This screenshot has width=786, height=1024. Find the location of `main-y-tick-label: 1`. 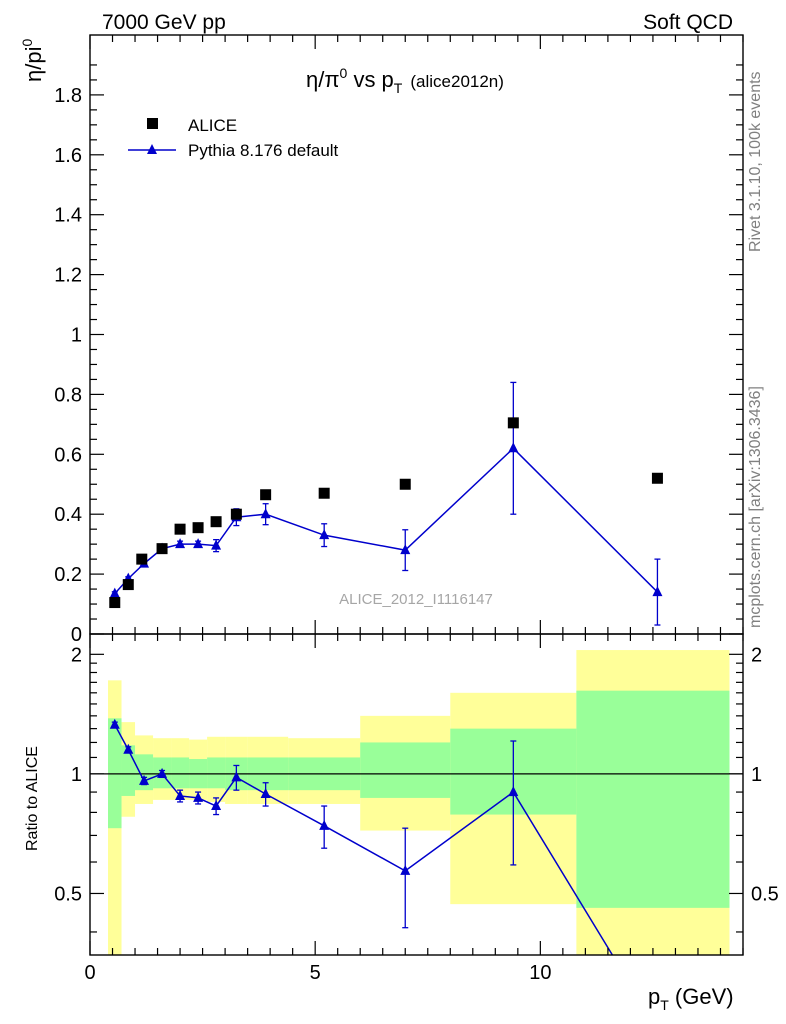

main-y-tick-label: 1 is located at coordinates (76, 336).